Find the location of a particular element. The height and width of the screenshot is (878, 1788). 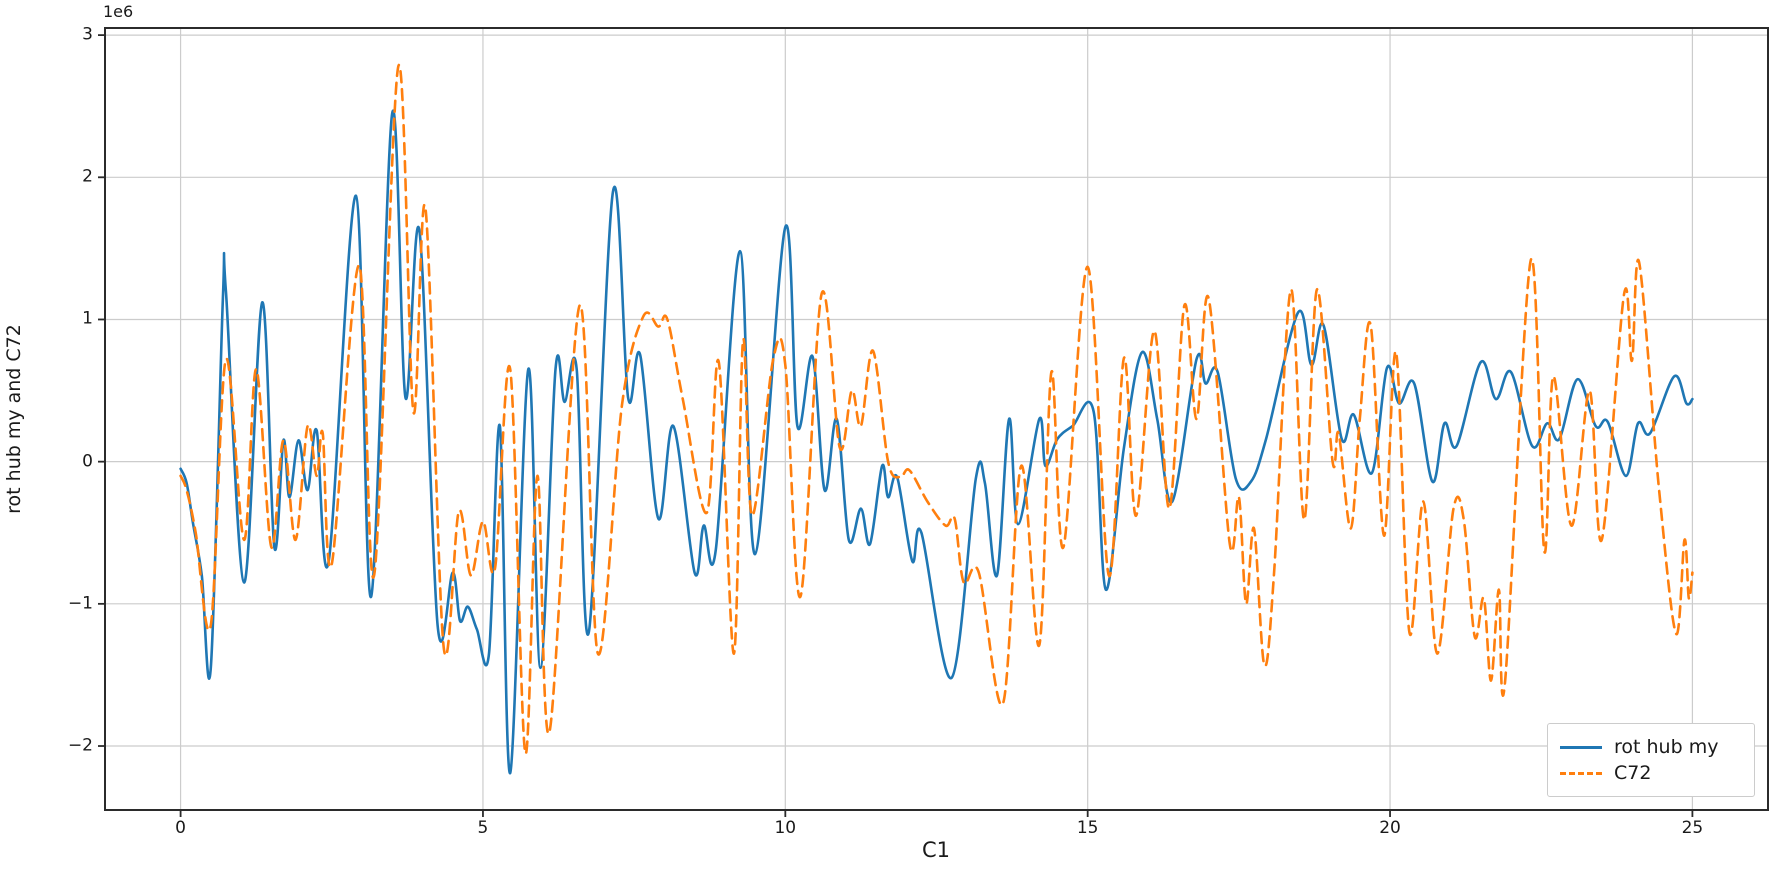

y-tick-label-2: 2 is located at coordinates (87, 176).